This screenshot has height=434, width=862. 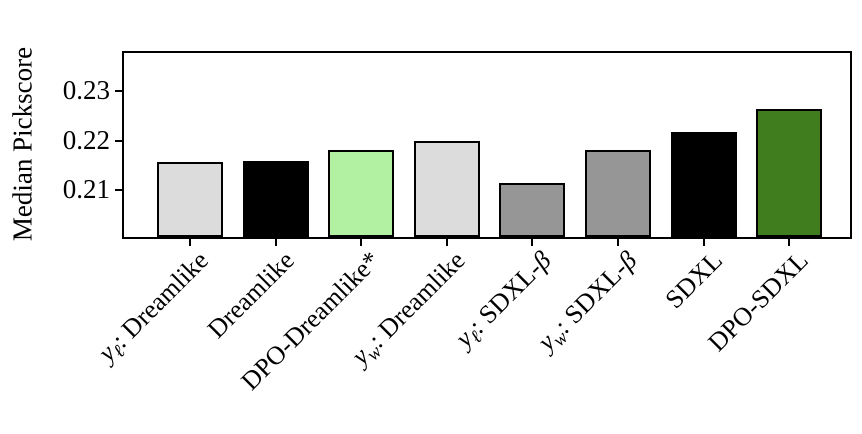 I want to click on y-tick-label: 0.21, so click(x=86, y=189).